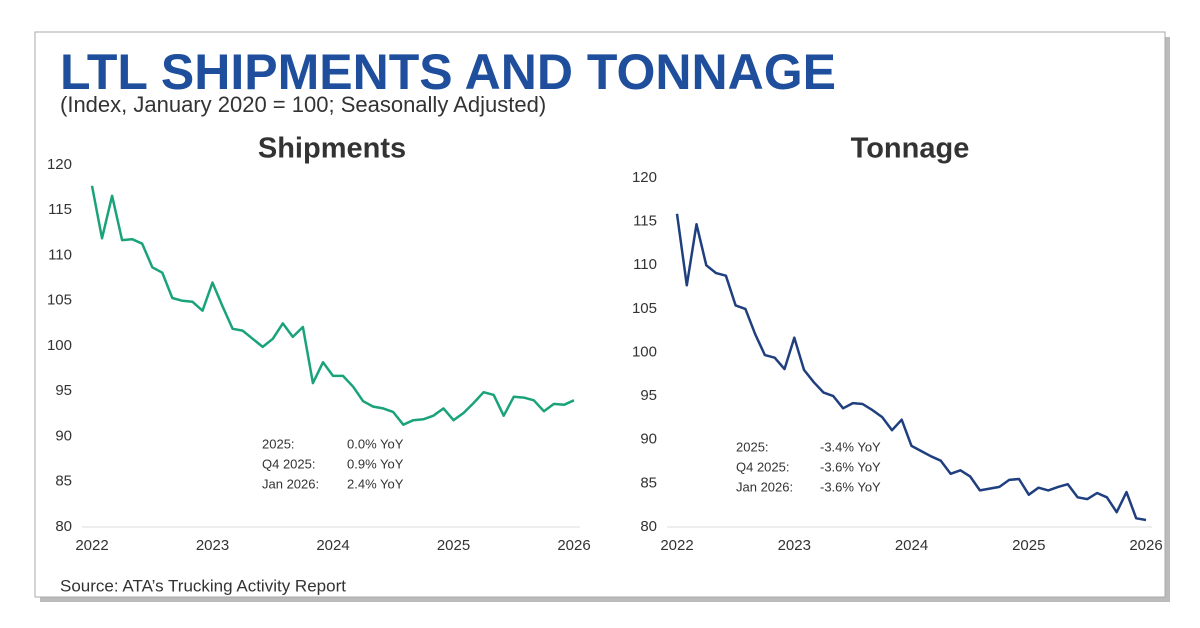  I want to click on chart-title: Shipments, so click(332, 149).